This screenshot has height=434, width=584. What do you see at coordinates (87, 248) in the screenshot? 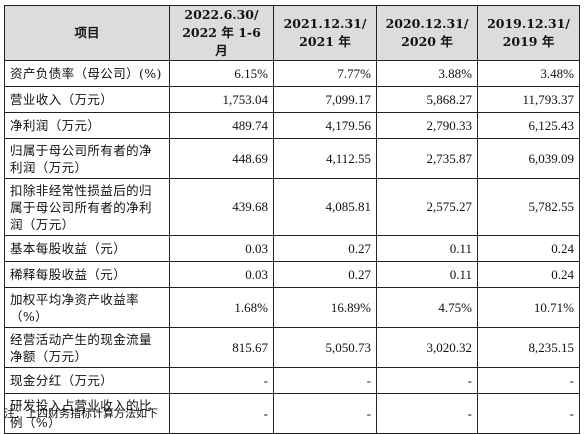
I see `row-label: 基本每股收益（元）` at bounding box center [87, 248].